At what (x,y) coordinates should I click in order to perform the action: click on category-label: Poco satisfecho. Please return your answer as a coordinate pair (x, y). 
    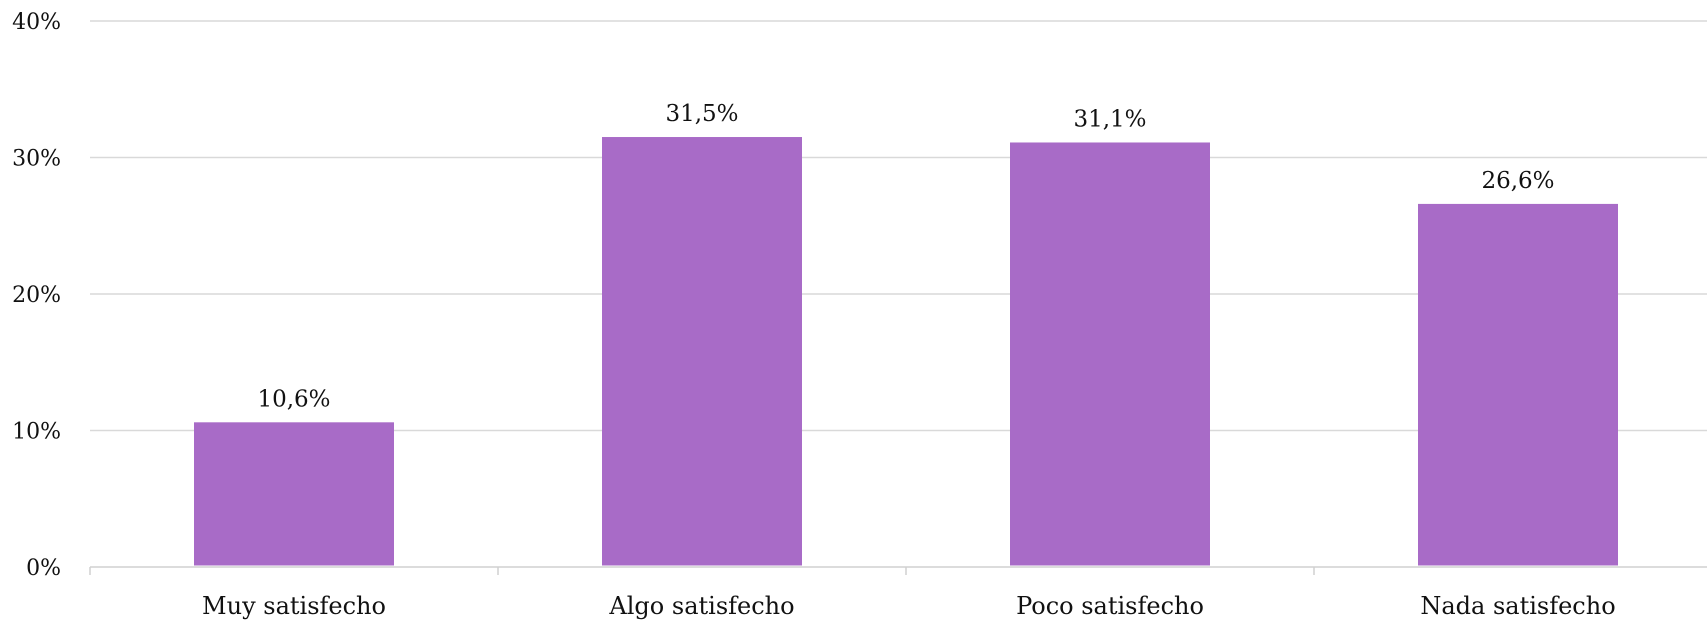
    Looking at the image, I should click on (1110, 606).